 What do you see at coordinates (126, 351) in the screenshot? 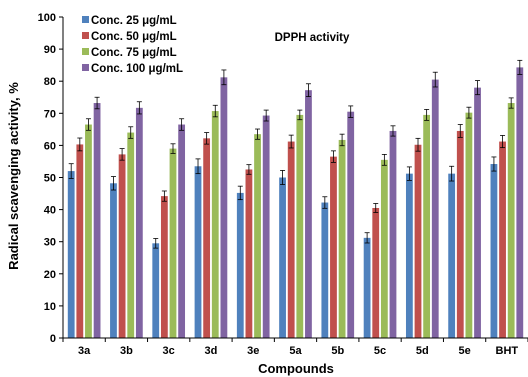
I see `x-tick-label: 3b` at bounding box center [126, 351].